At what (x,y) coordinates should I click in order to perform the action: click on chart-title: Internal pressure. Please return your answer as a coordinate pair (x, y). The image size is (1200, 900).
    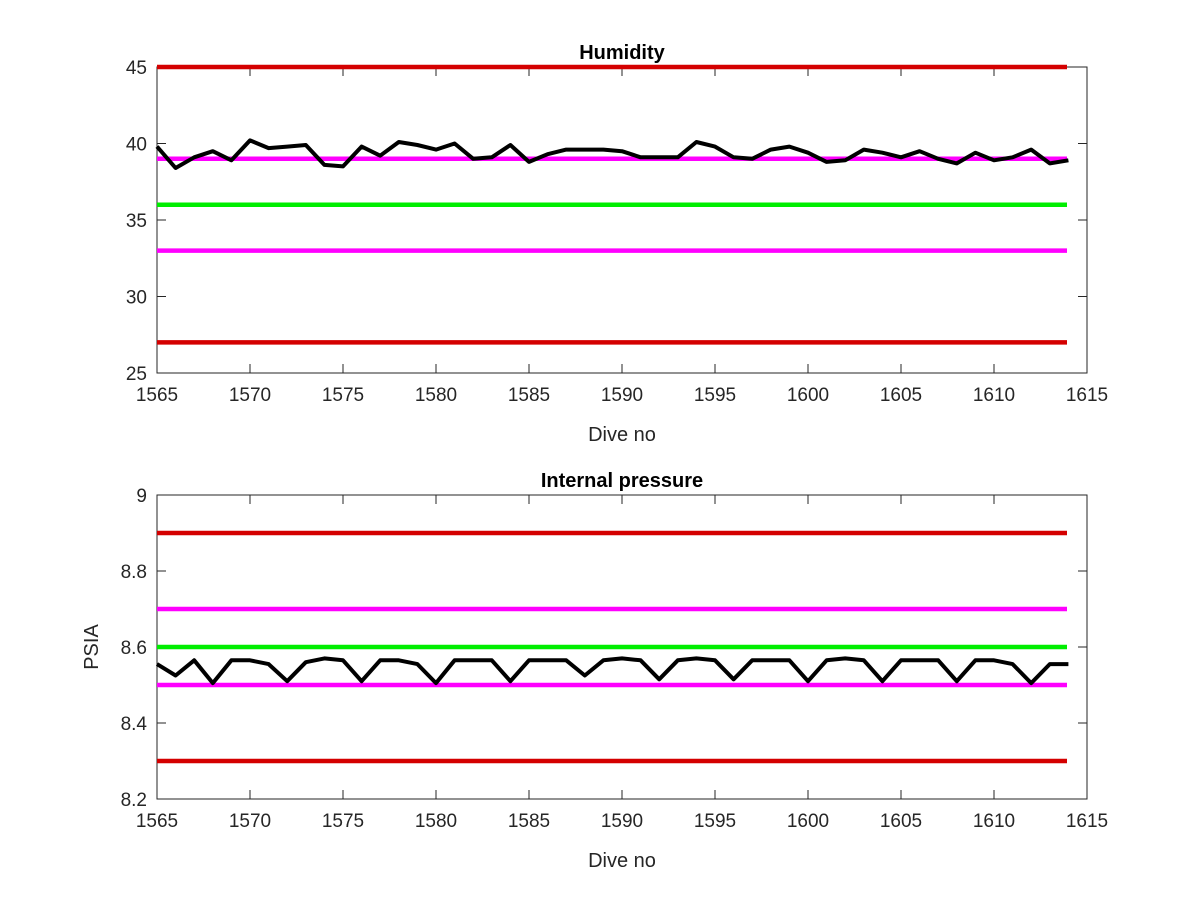
    Looking at the image, I should click on (622, 481).